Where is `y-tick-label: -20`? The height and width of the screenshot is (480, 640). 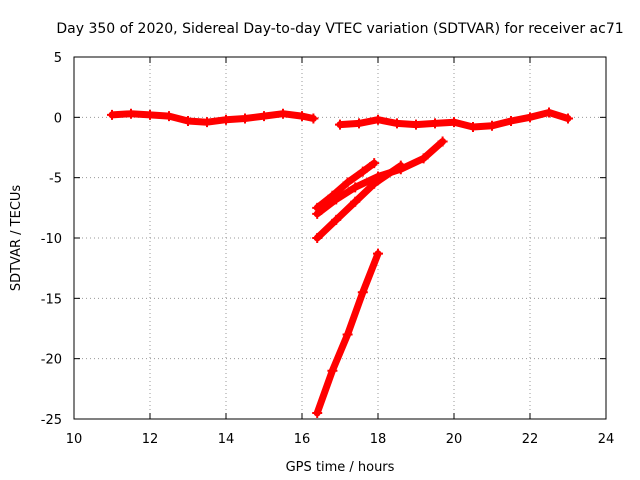
y-tick-label: -20 is located at coordinates (51, 360).